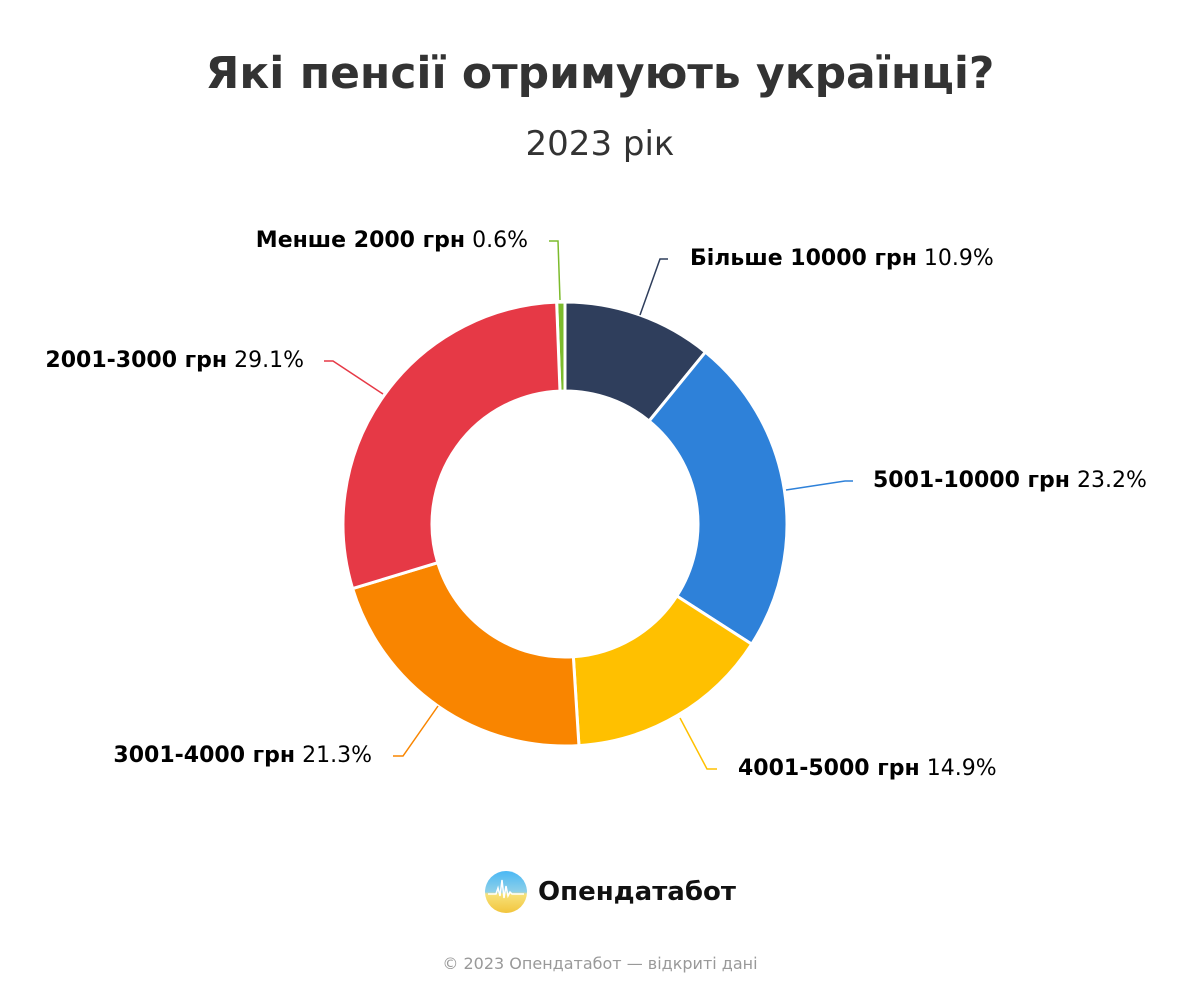 This screenshot has height=1000, width=1200. Describe the element at coordinates (867, 768) in the screenshot. I see `slice-label-3: 4001-5000 грн 14.9%` at that location.